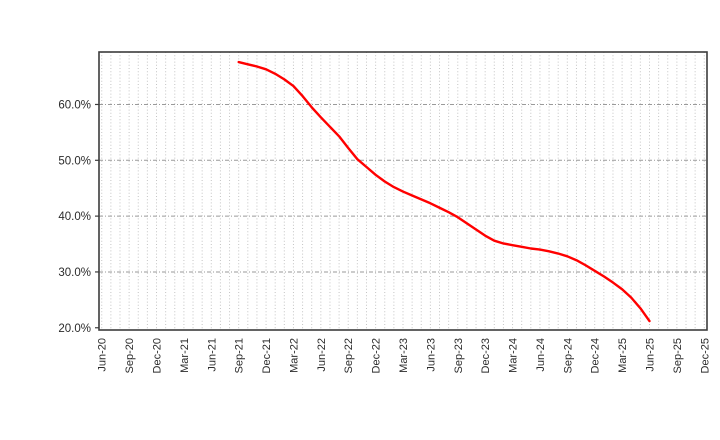  I want to click on x-tick-label: Sep-20, so click(130, 355).